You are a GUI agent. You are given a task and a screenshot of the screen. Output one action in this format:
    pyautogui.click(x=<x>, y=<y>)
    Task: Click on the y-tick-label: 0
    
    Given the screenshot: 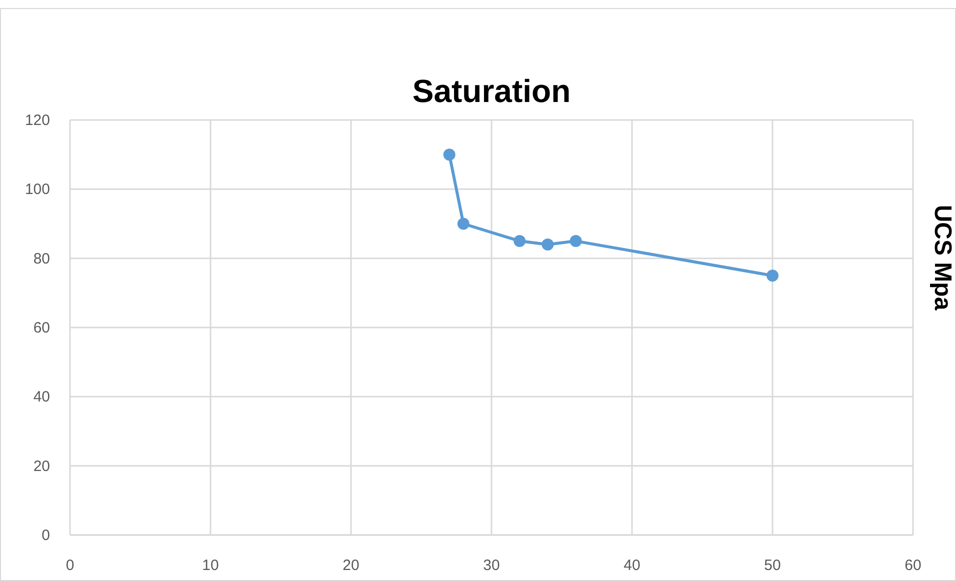 What is the action you would take?
    pyautogui.click(x=46, y=535)
    